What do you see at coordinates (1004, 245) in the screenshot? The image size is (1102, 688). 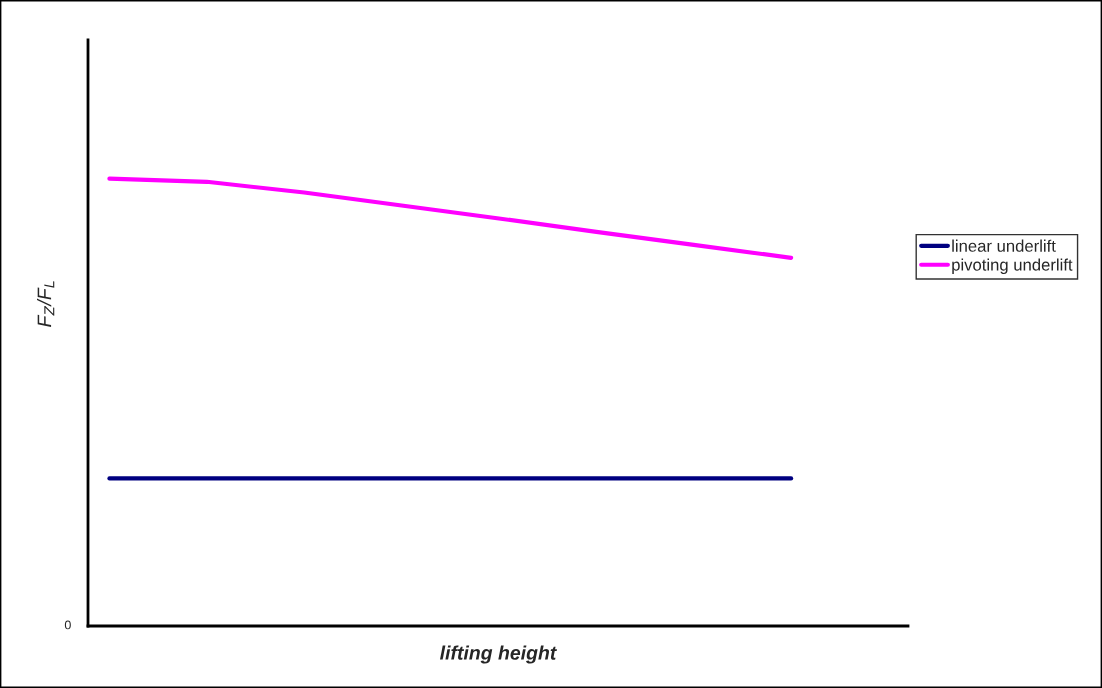 I see `legend-label: linear underlift` at bounding box center [1004, 245].